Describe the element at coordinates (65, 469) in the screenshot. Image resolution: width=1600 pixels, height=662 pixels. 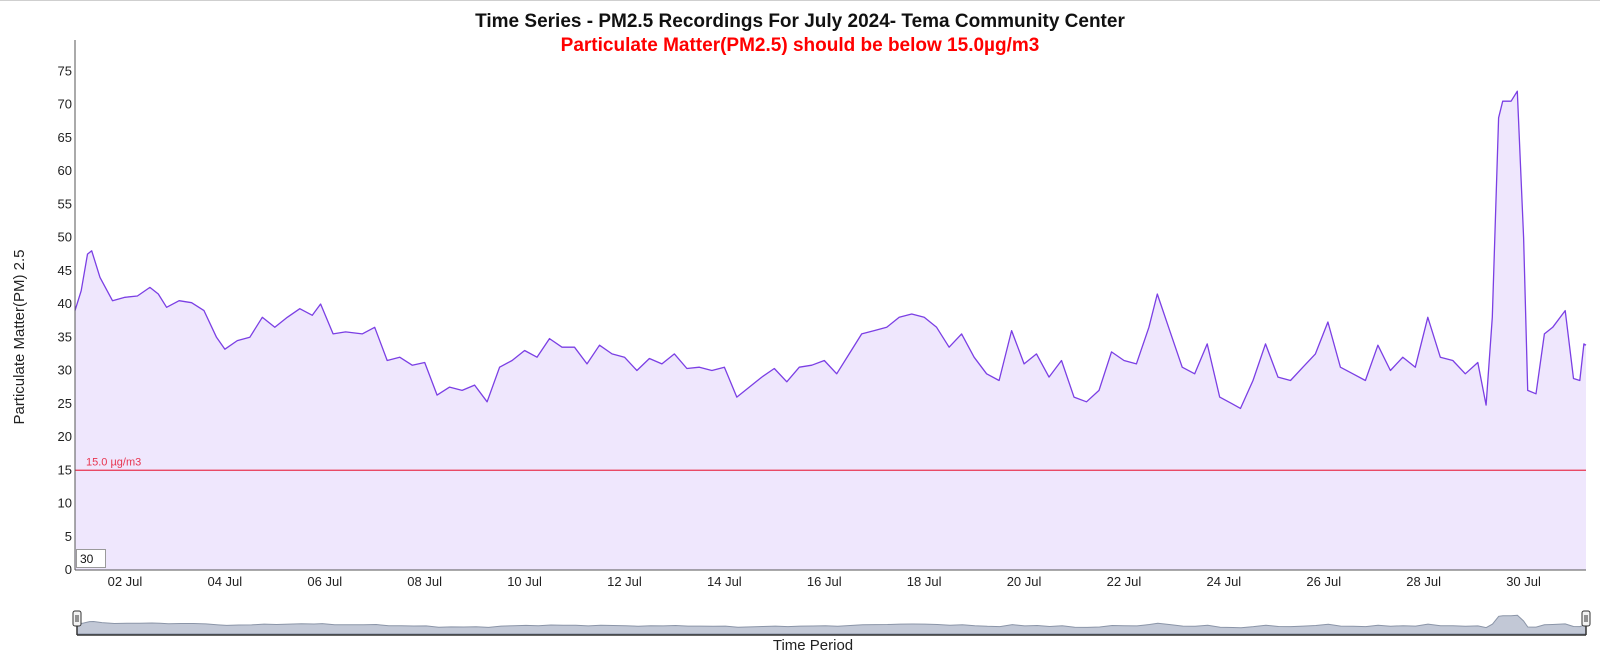
I see `y-tick-label: 15` at that location.